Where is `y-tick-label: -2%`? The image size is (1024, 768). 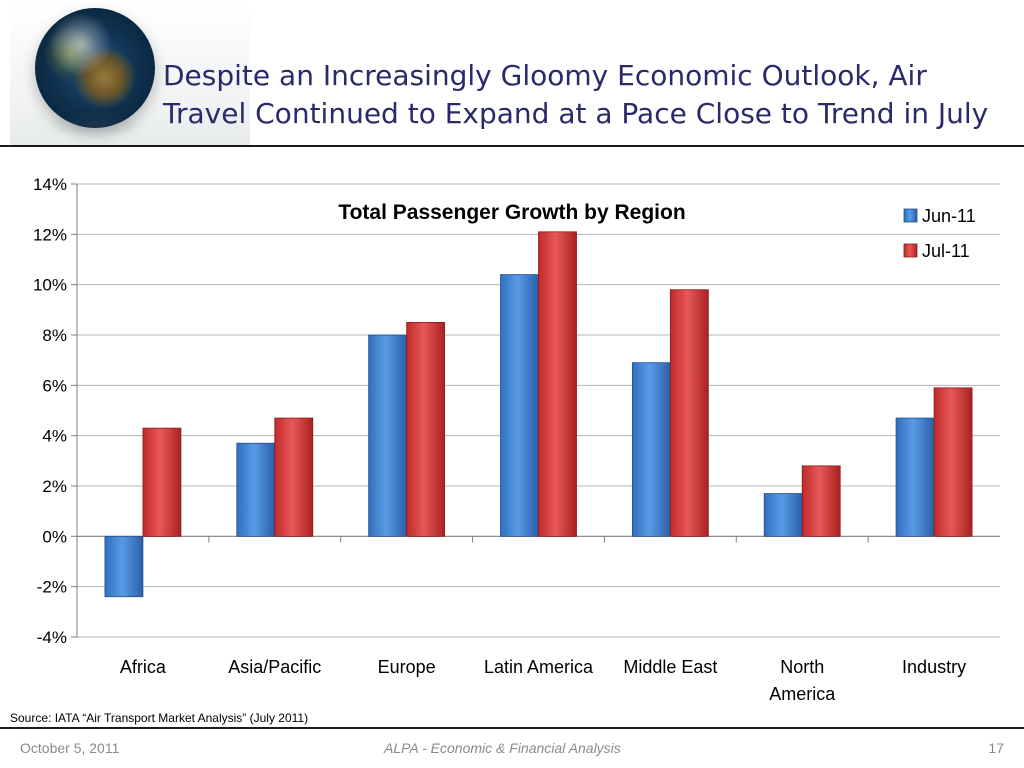 y-tick-label: -2% is located at coordinates (52, 587).